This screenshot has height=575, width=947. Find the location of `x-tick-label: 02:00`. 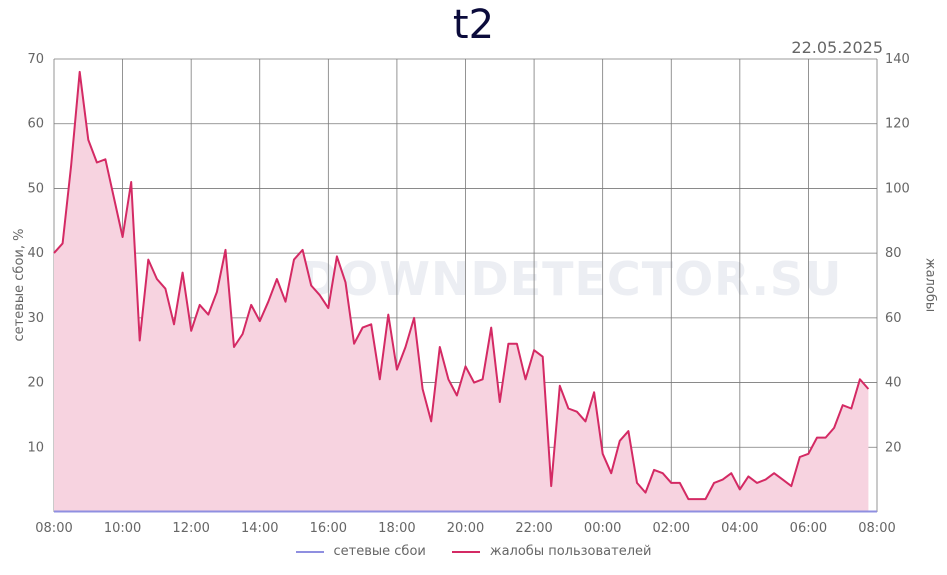

x-tick-label: 02:00 is located at coordinates (671, 528).